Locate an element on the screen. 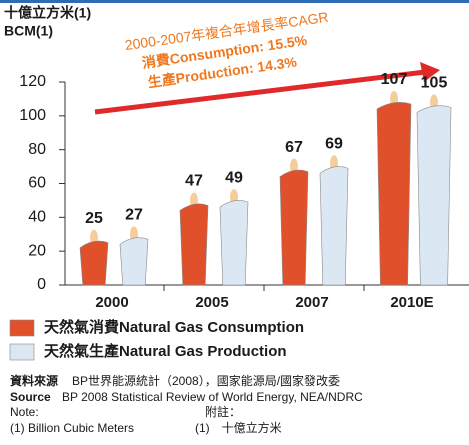  value-label: 105 is located at coordinates (434, 83).